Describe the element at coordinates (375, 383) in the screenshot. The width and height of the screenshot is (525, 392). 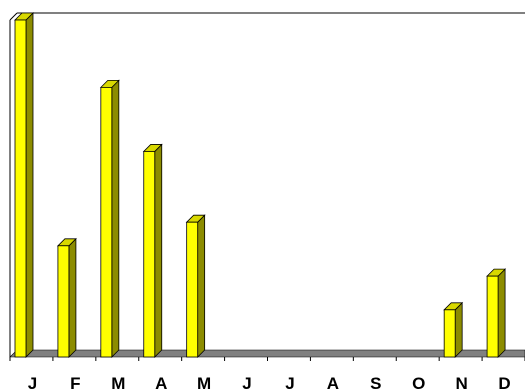
I see `x-tick-label: S` at that location.